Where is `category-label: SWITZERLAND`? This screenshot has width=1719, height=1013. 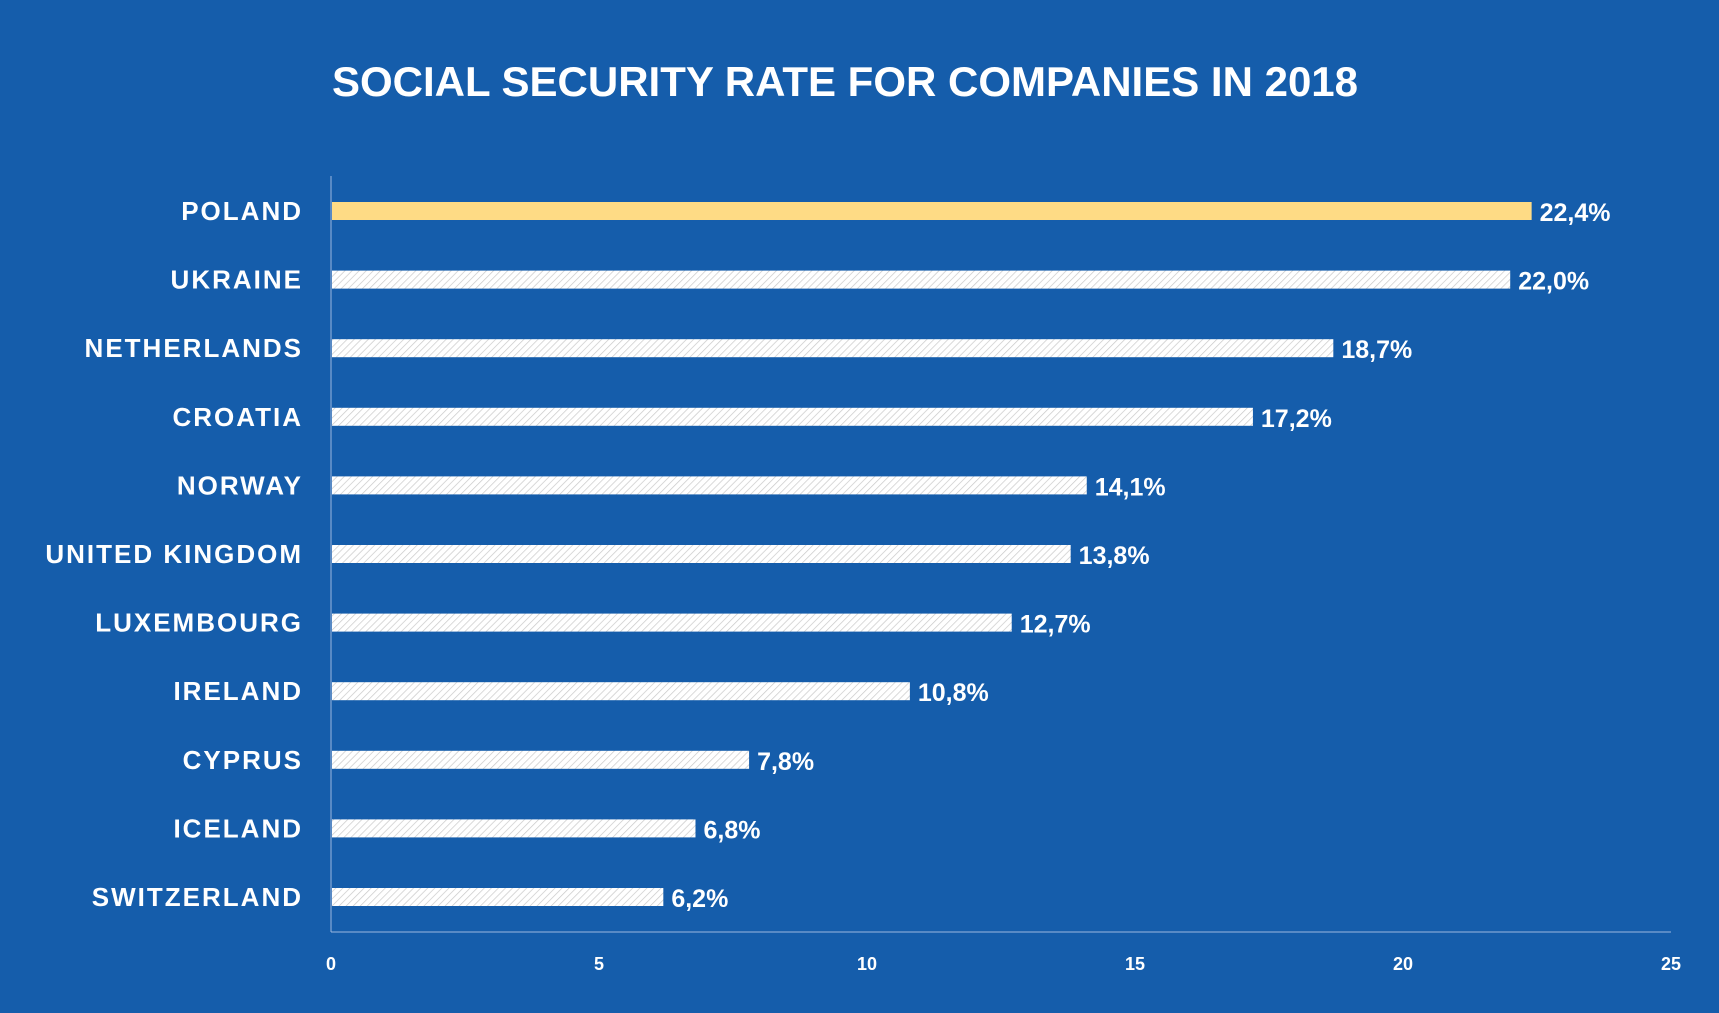
category-label: SWITZERLAND is located at coordinates (197, 897).